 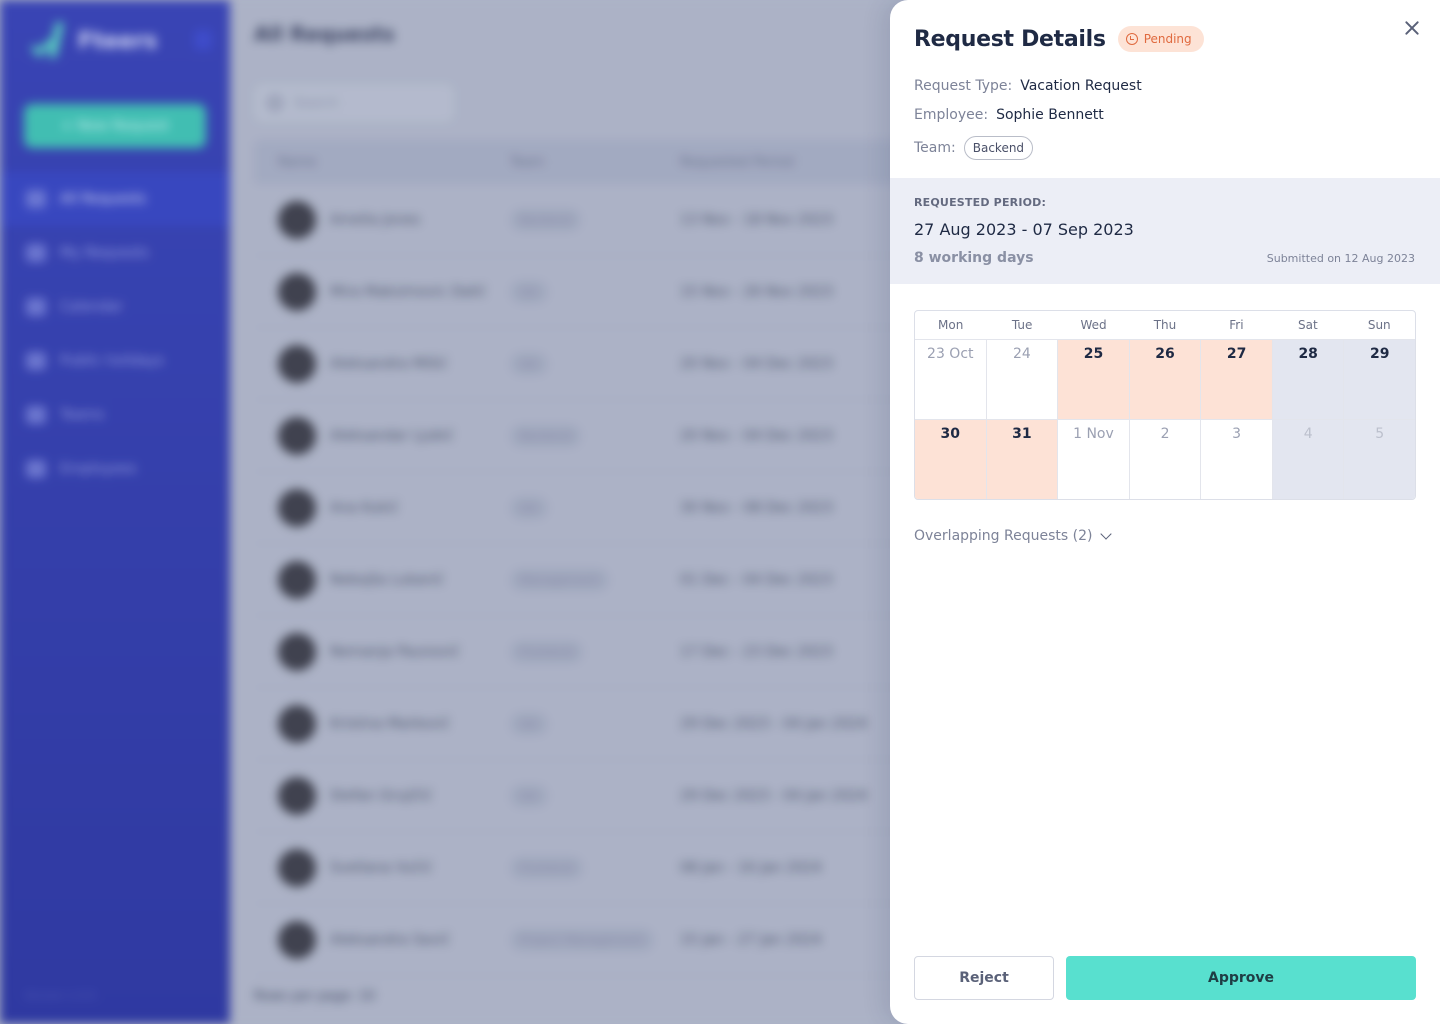 What do you see at coordinates (36, 469) in the screenshot?
I see `employees-icon` at bounding box center [36, 469].